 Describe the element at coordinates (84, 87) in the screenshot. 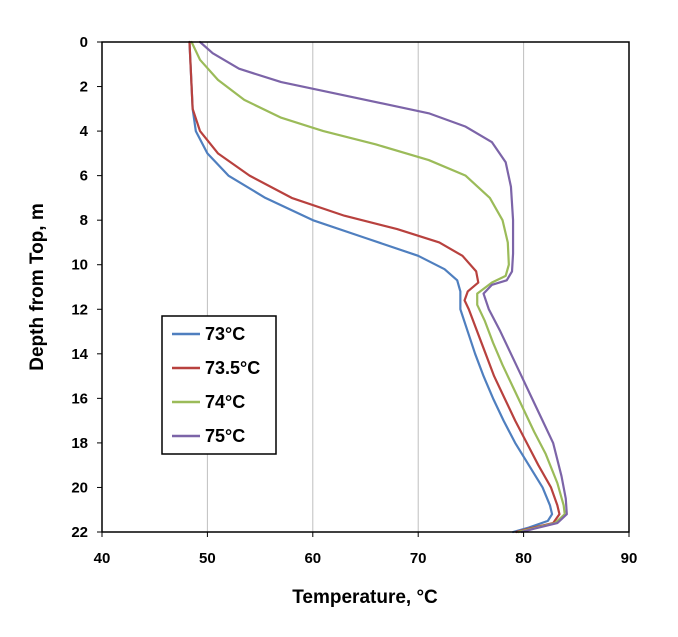

I see `y-tick-label: 2` at that location.